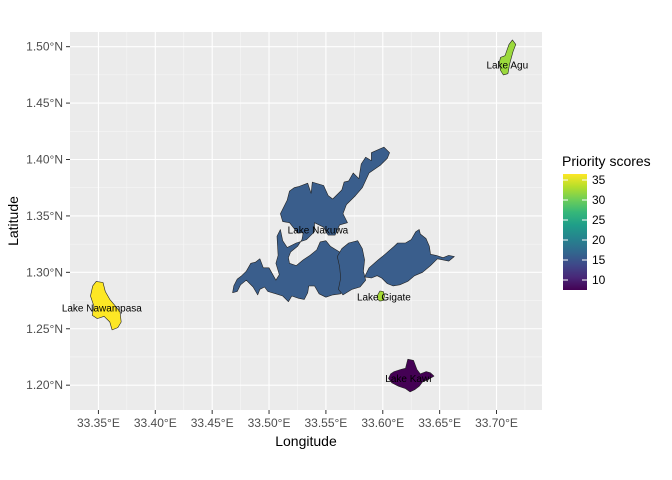 The width and height of the screenshot is (672, 480). I want to click on lake-label-lake-nawampasa: Lake Nawampasa, so click(102, 308).